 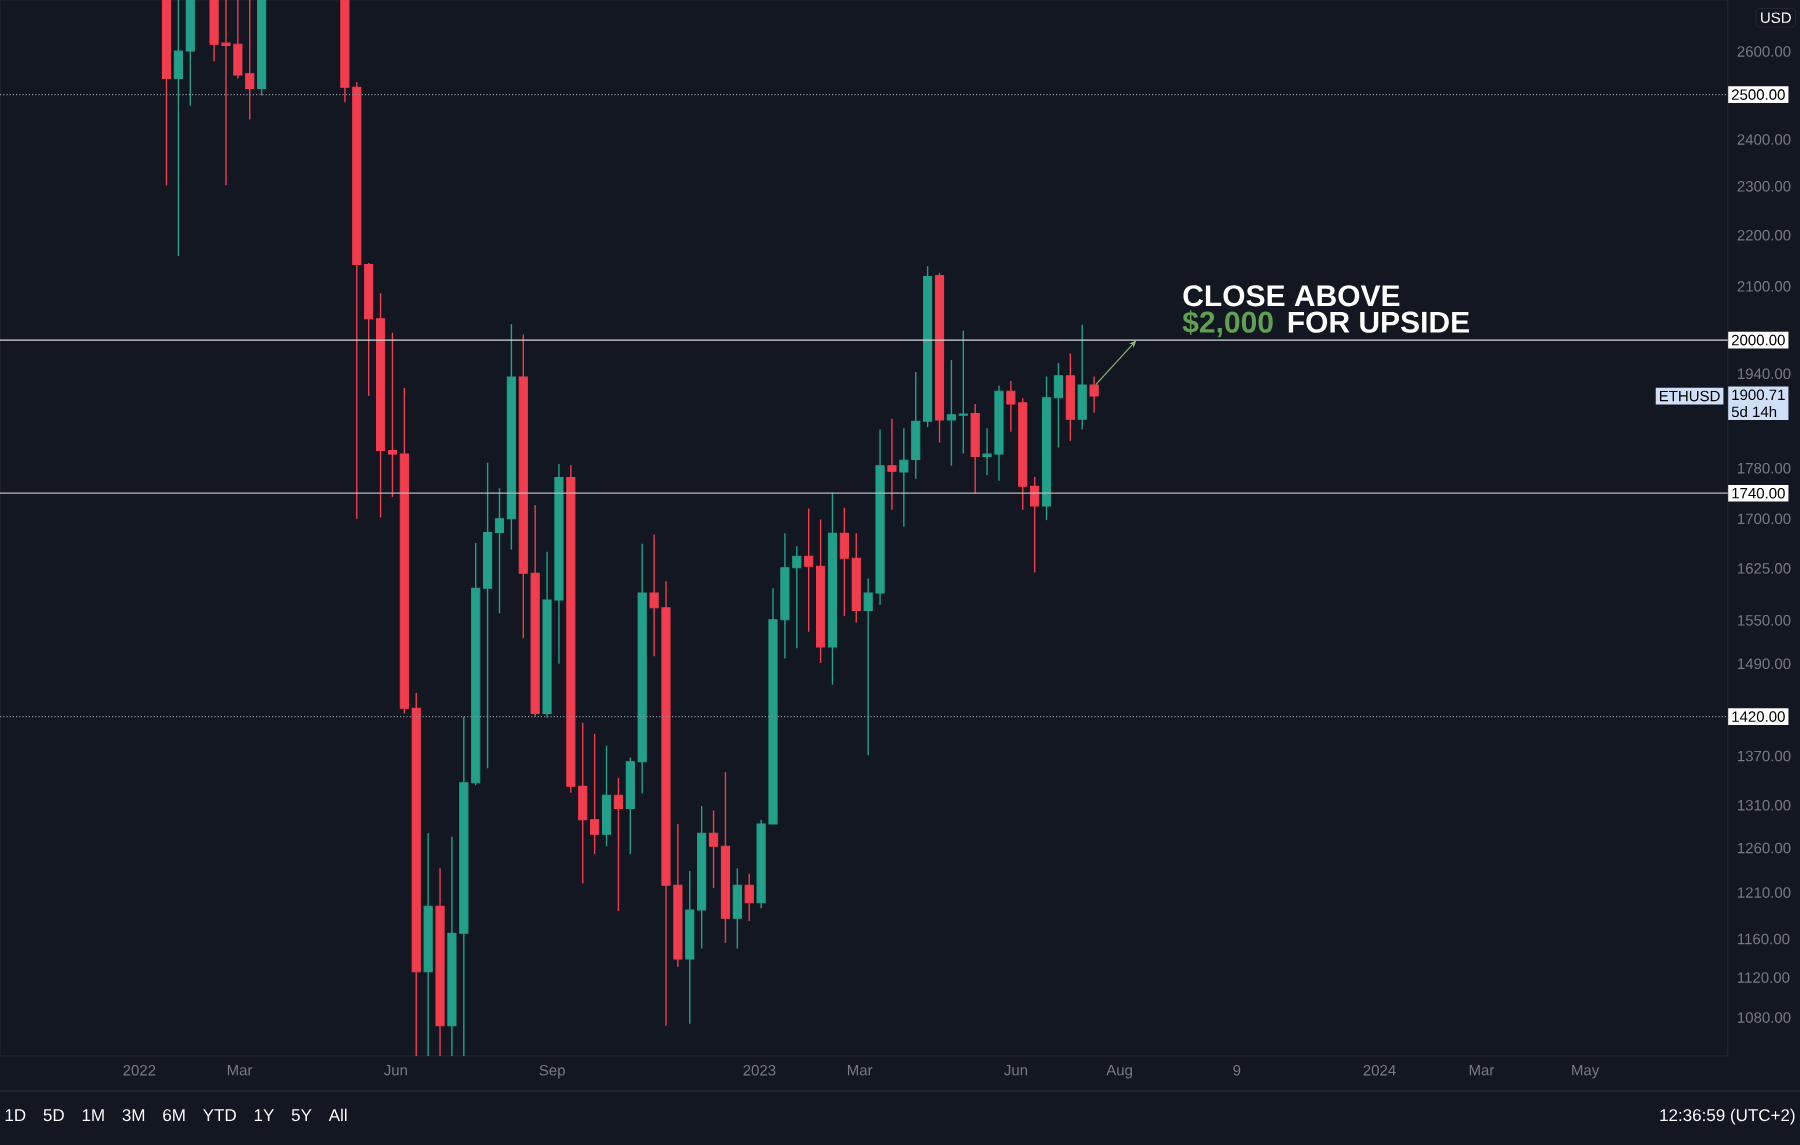 I want to click on text: USD, so click(x=1776, y=18).